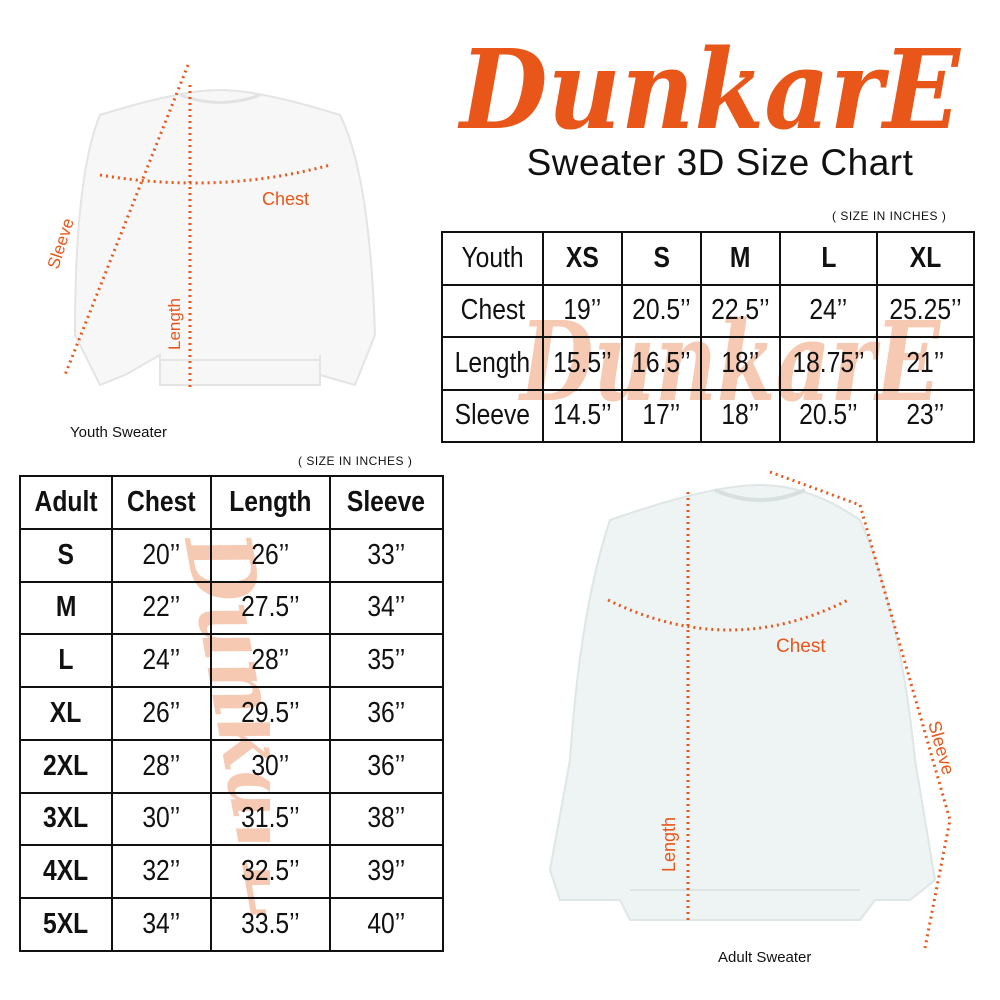  What do you see at coordinates (66, 555) in the screenshot?
I see `row-label: S` at bounding box center [66, 555].